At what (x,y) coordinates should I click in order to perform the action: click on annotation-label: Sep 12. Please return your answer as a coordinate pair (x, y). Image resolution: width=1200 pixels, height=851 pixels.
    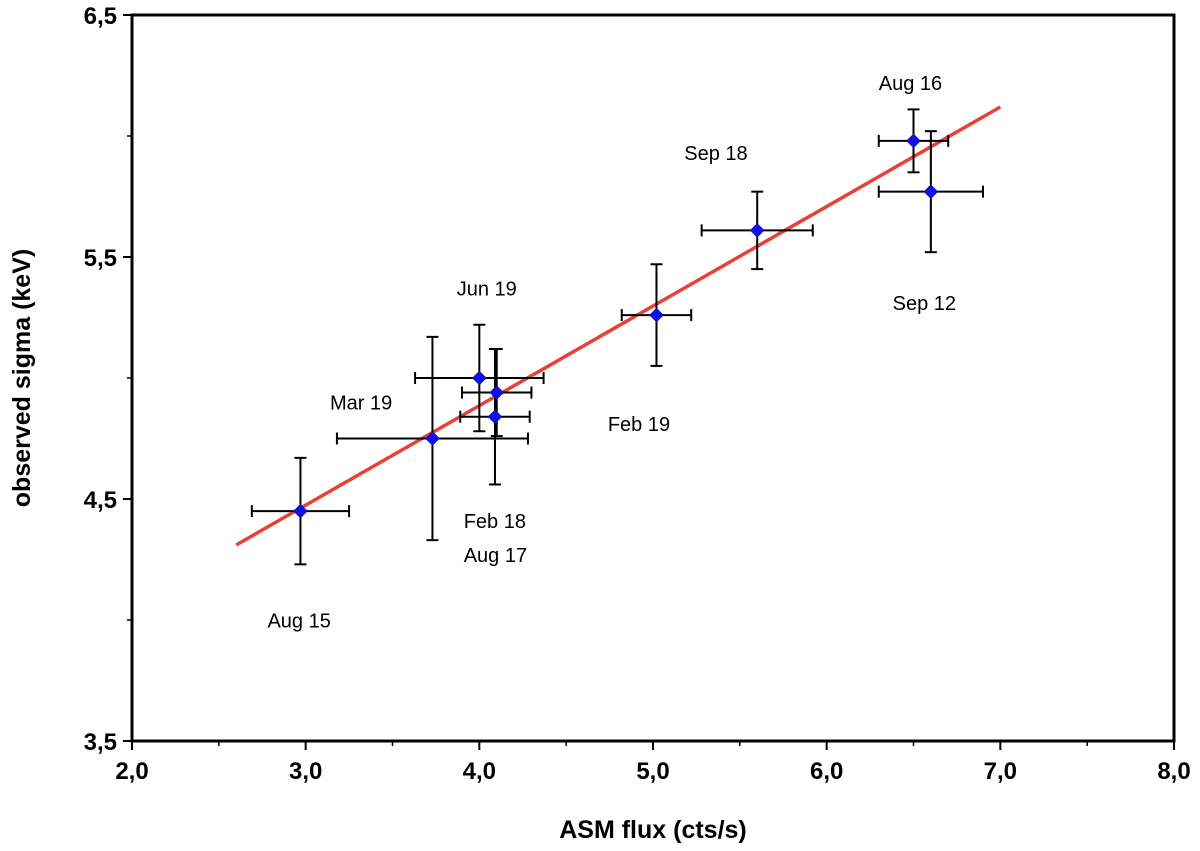
    Looking at the image, I should click on (924, 304).